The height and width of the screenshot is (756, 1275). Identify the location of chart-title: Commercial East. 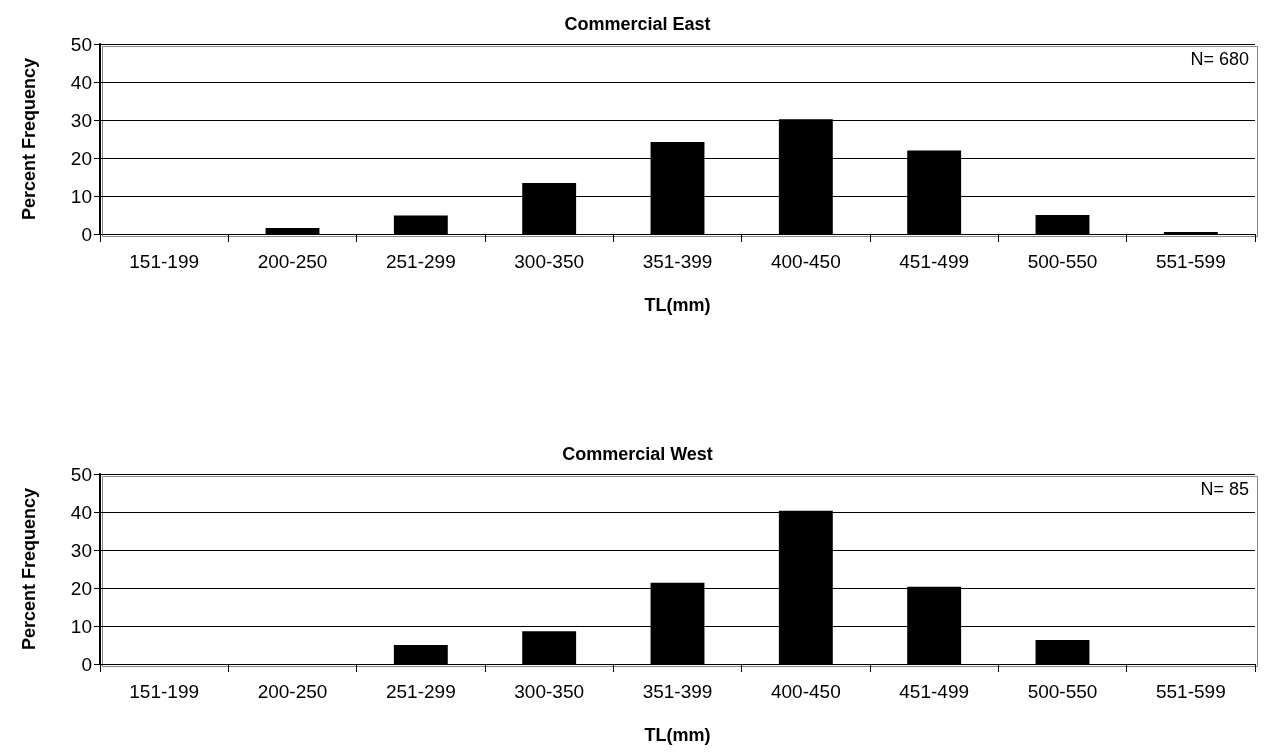
(637, 24).